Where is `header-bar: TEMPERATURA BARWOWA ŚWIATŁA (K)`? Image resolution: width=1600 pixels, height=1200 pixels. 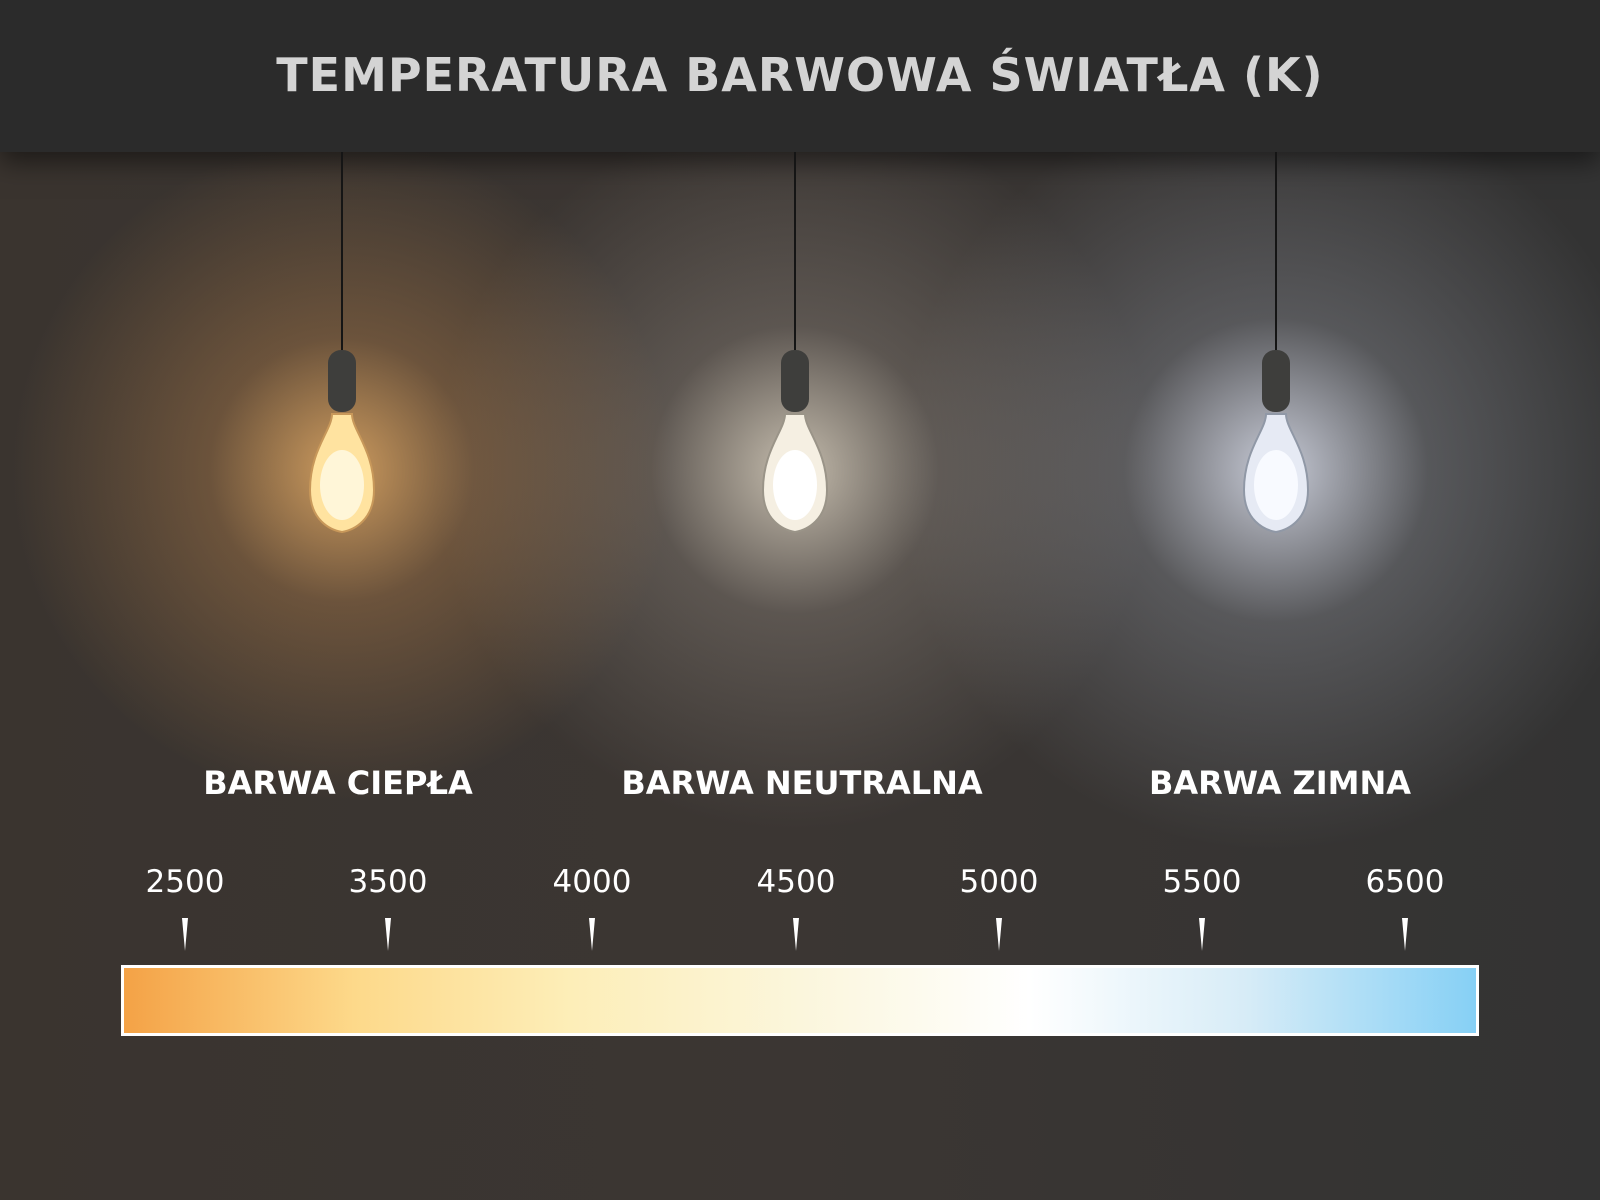
header-bar: TEMPERATURA BARWOWA ŚWIATŁA (K) is located at coordinates (800, 76).